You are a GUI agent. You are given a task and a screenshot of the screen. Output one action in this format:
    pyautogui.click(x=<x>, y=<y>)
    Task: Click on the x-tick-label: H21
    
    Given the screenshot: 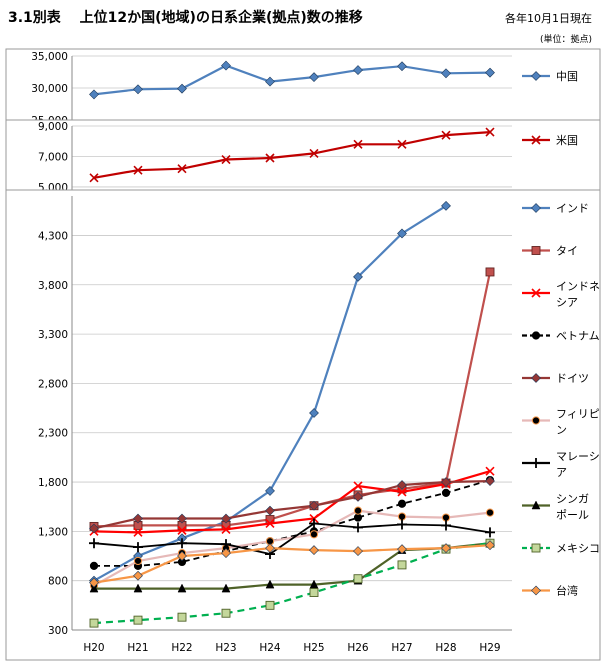 What is the action you would take?
    pyautogui.click(x=137, y=648)
    